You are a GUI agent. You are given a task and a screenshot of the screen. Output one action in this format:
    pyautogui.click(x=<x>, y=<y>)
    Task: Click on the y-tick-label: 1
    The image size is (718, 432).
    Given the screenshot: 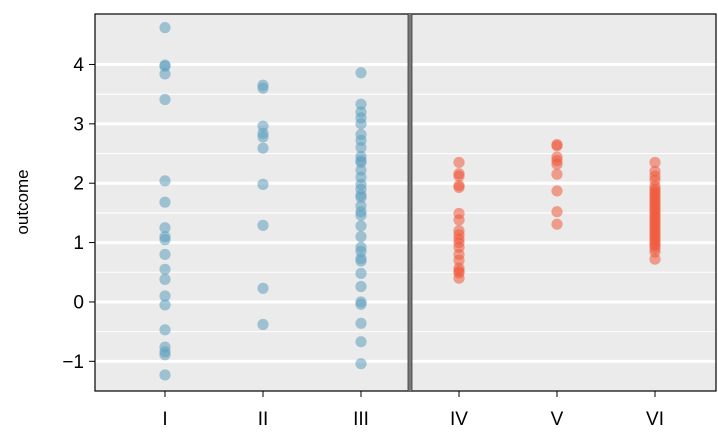 What is the action you would take?
    pyautogui.click(x=78, y=243)
    